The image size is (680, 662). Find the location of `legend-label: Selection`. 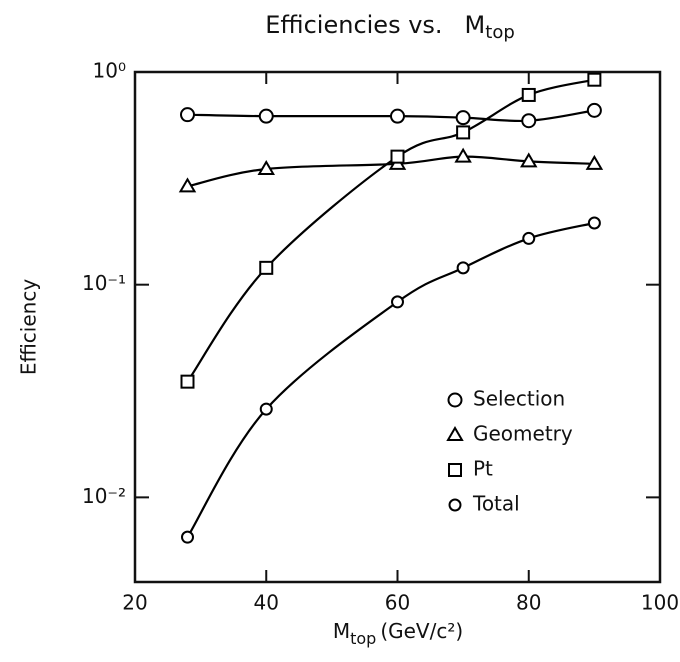

legend-label: Selection is located at coordinates (519, 399).